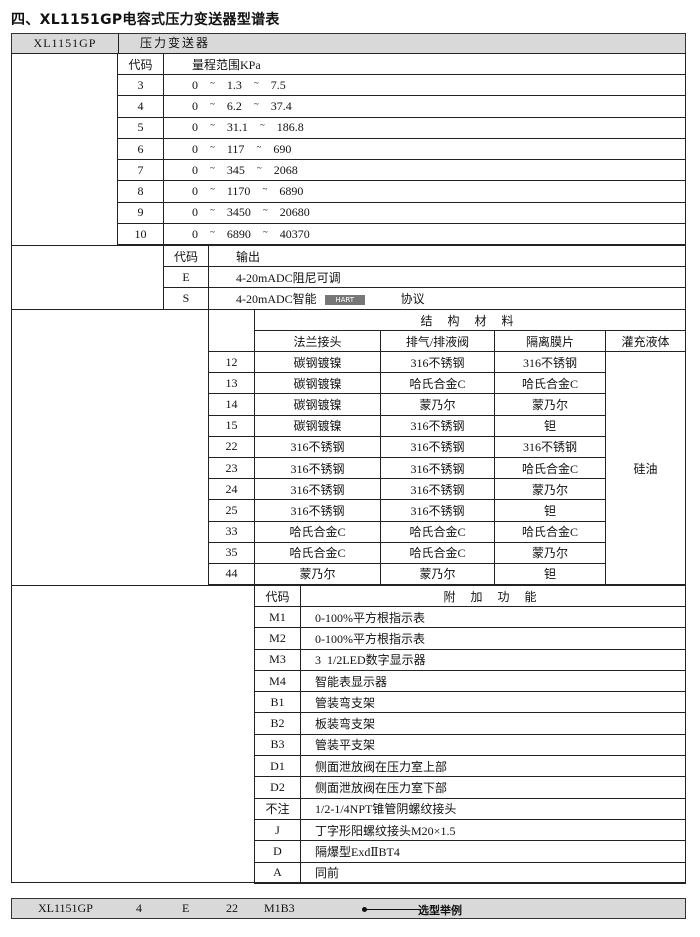 This screenshot has width=700, height=937. Describe the element at coordinates (277, 681) in the screenshot. I see `function-code: M4` at that location.